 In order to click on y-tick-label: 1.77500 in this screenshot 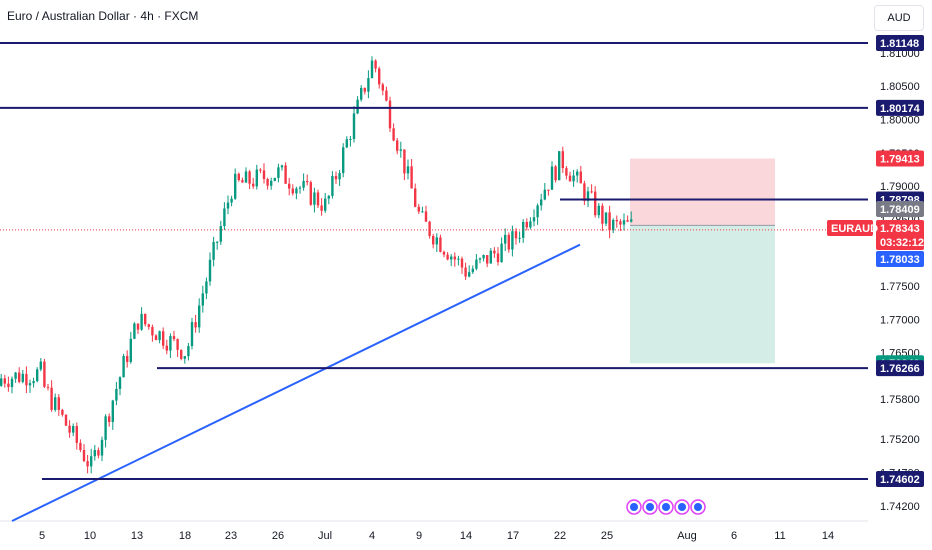, I will do `click(900, 287)`.